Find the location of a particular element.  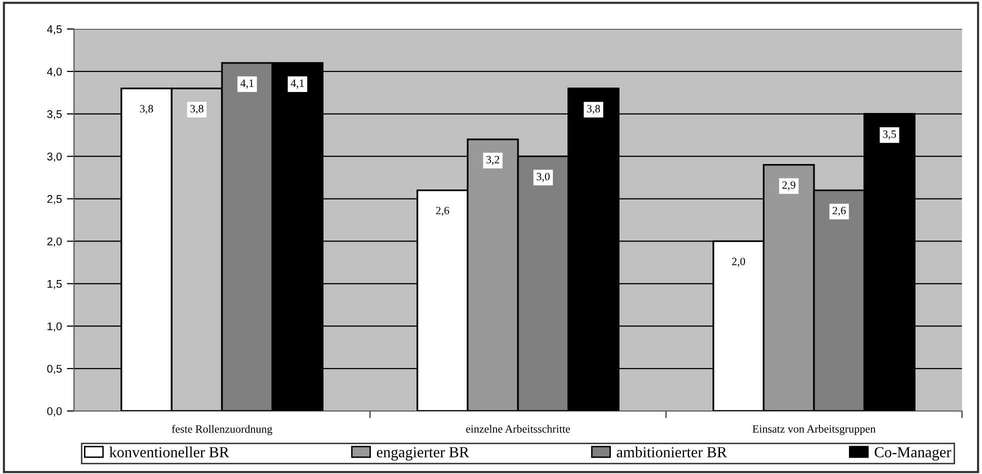

data-label: 2,0 is located at coordinates (739, 262).